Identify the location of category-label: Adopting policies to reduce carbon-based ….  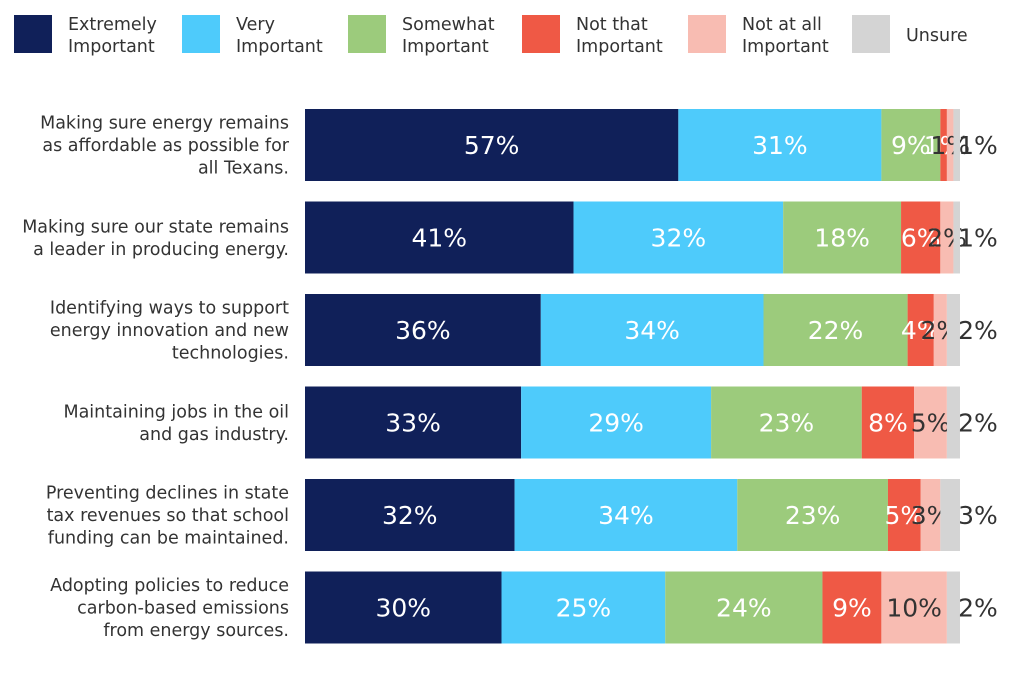
(169, 608).